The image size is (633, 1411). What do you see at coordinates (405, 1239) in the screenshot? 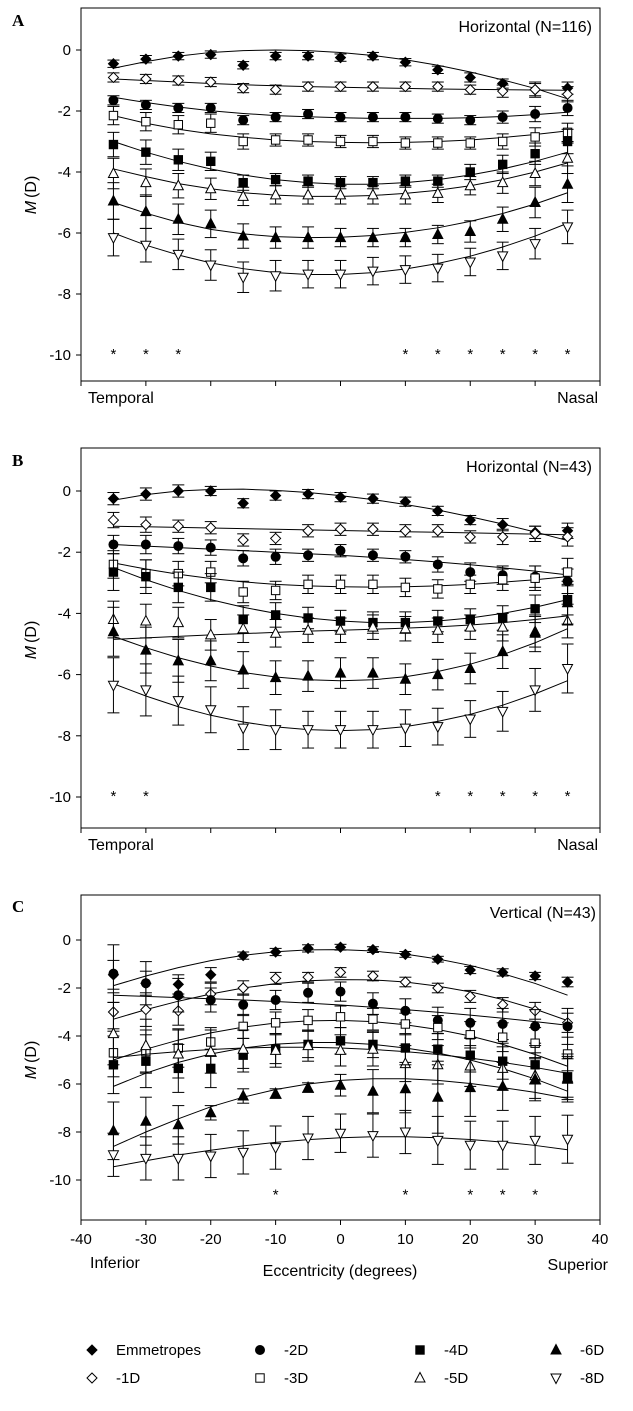
I see `panel-c-x-tick-label: 10` at bounding box center [405, 1239].